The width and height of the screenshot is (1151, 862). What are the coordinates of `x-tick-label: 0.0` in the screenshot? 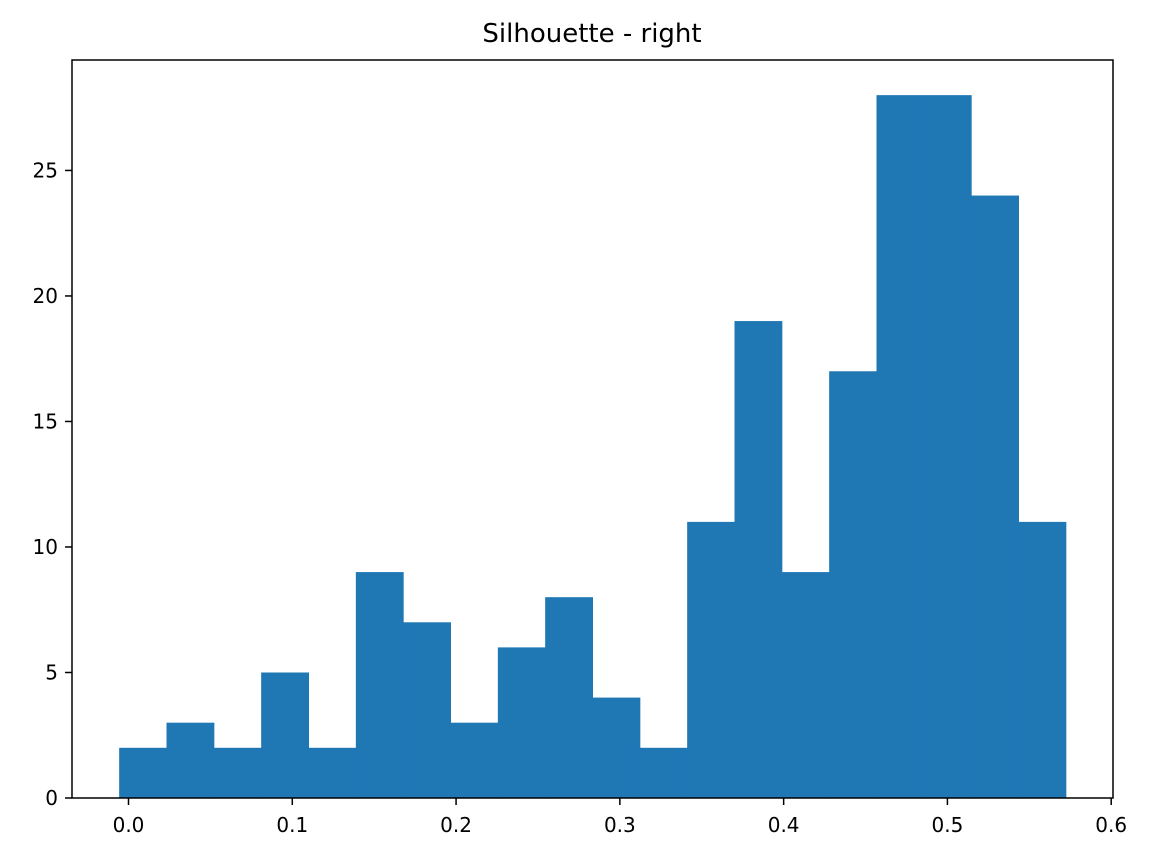 It's located at (129, 825).